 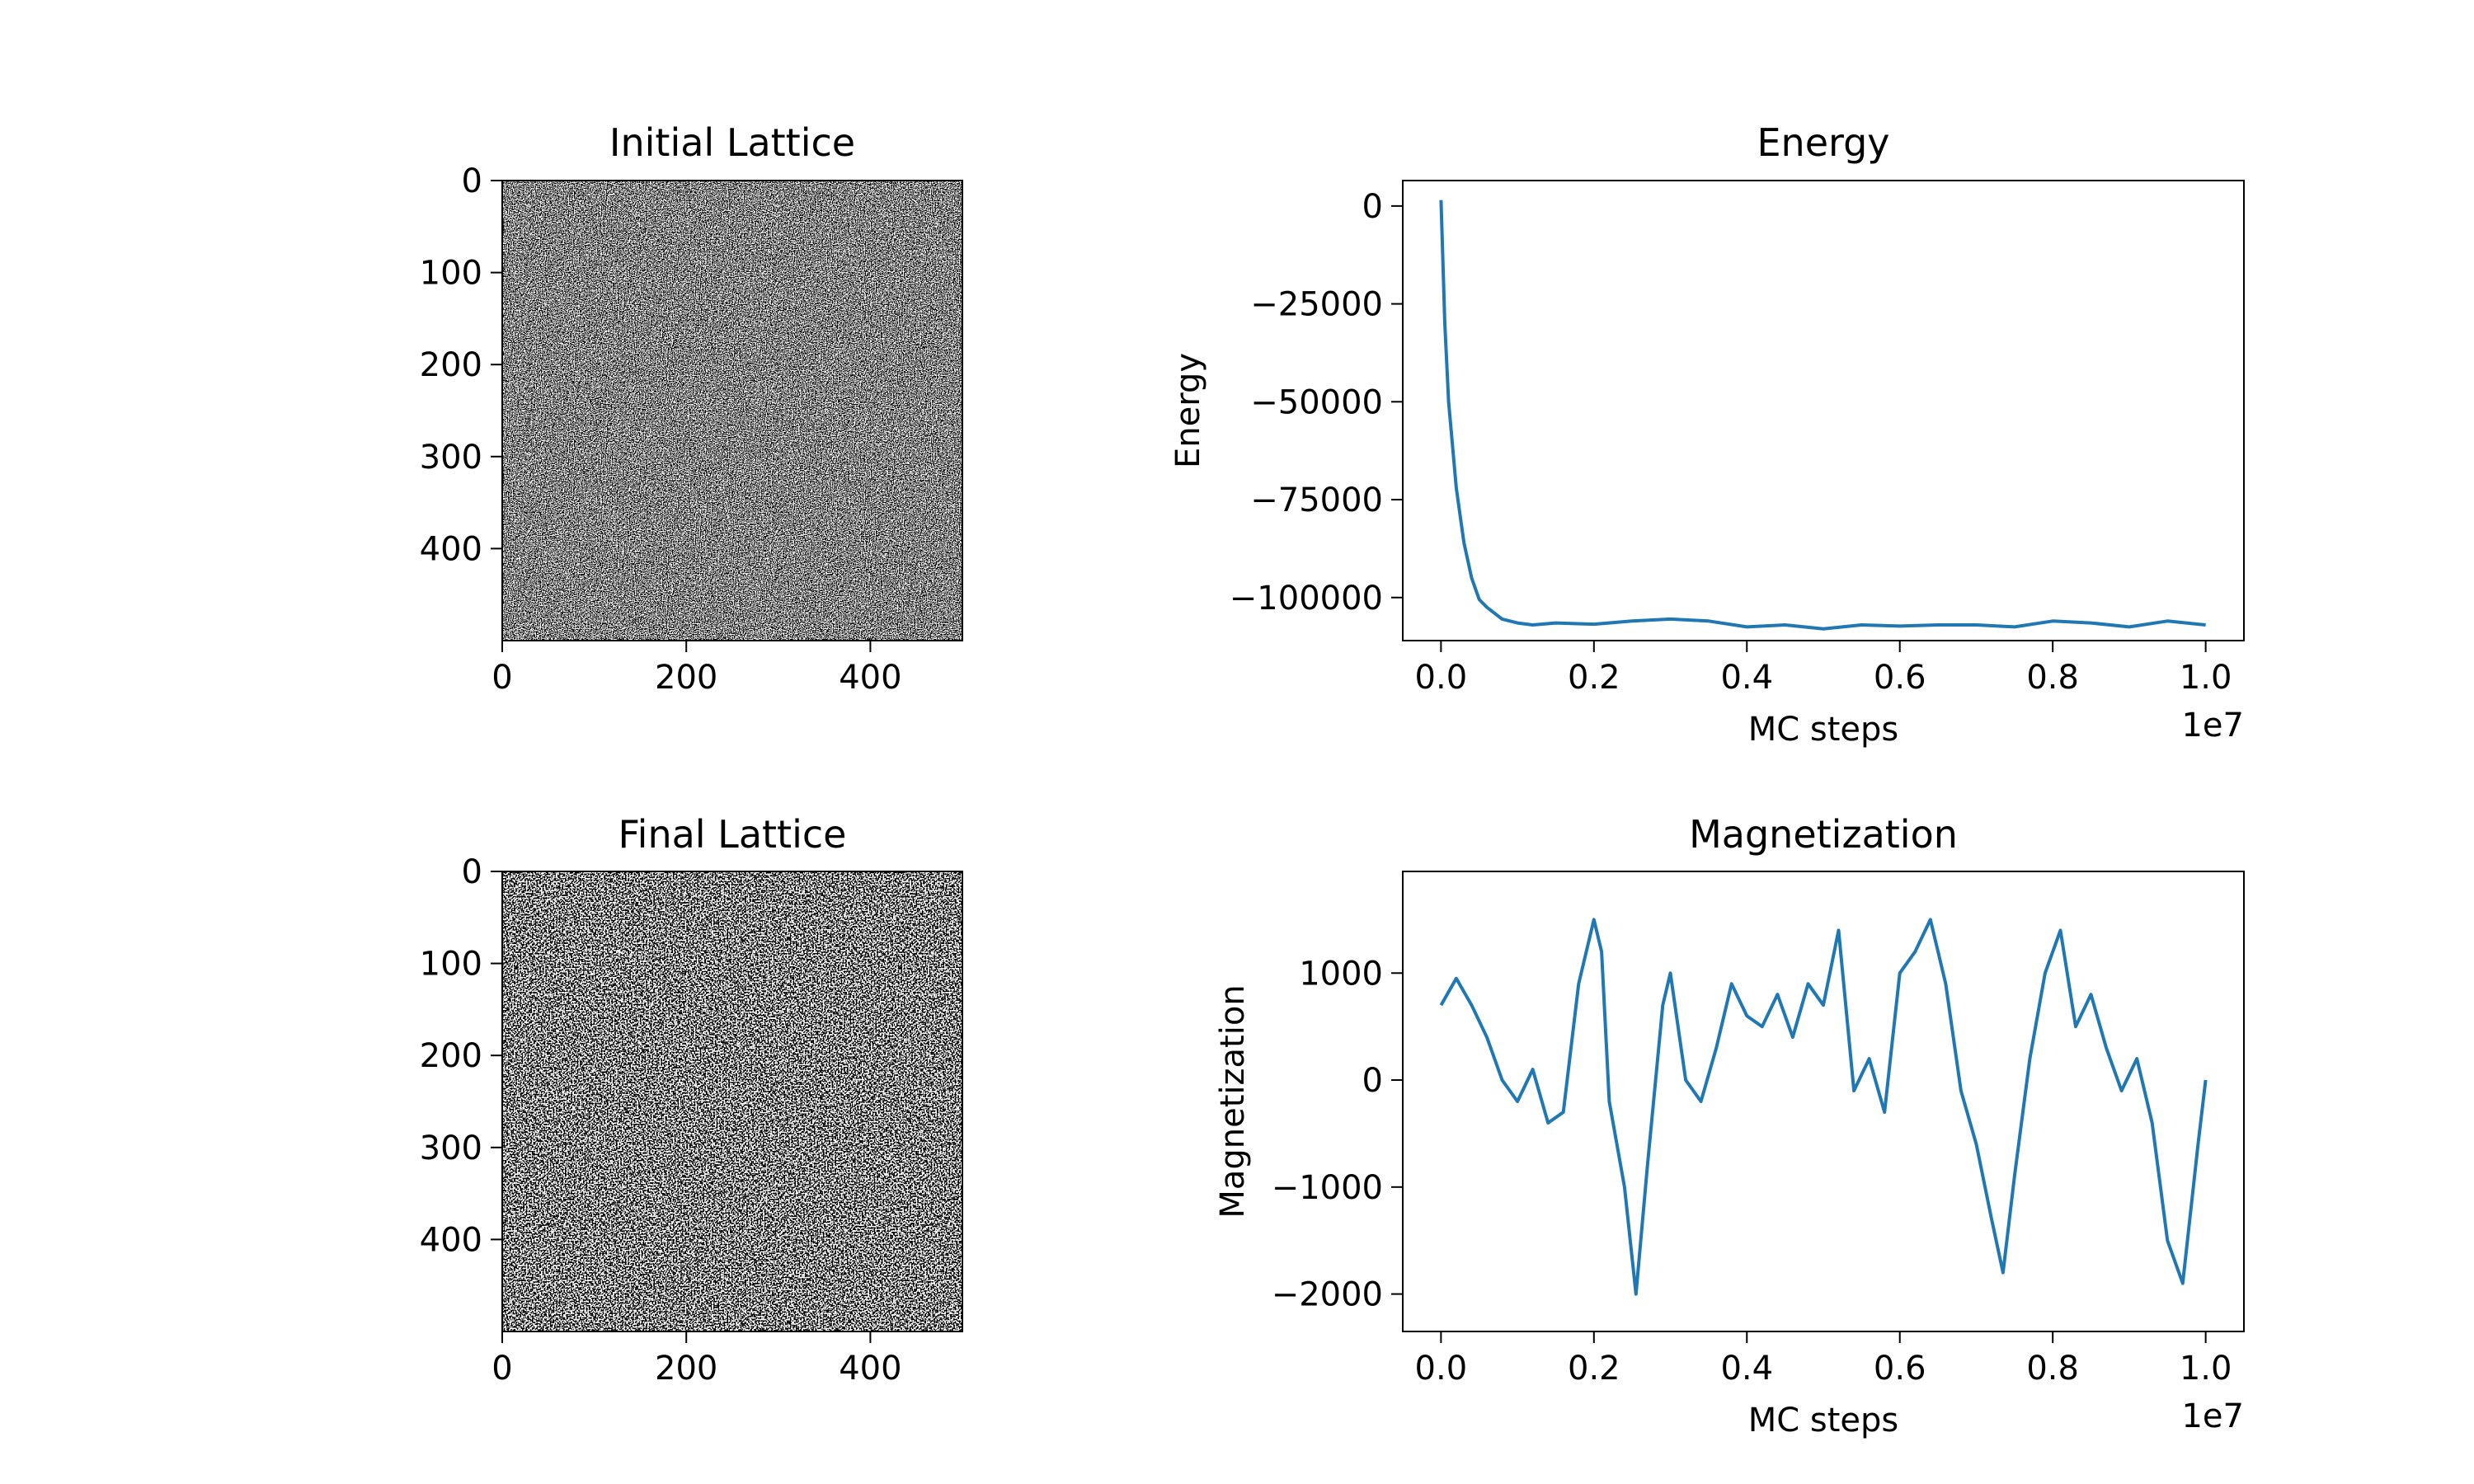 I want to click on y-tick-label: −50000, so click(x=1316, y=402).